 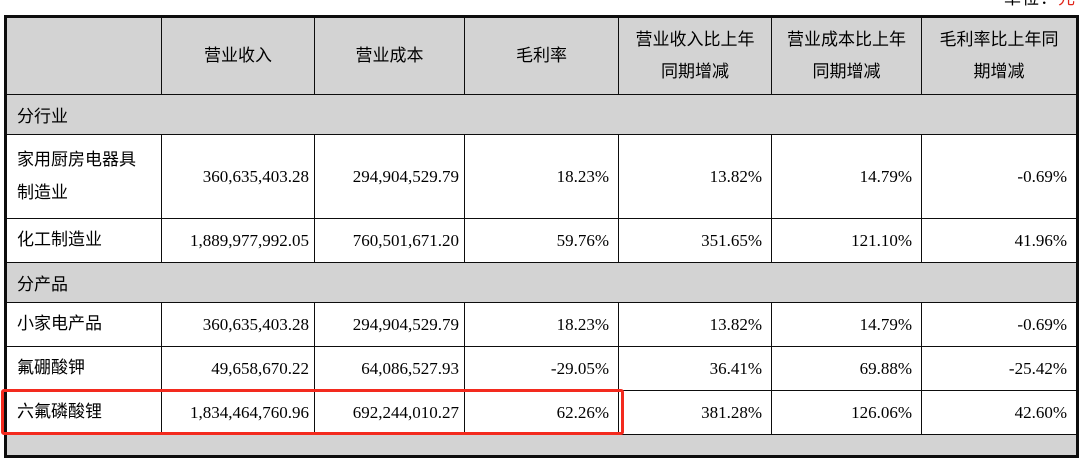 What do you see at coordinates (846, 412) in the screenshot?
I see `cost-yoy-cell: 126.06%` at bounding box center [846, 412].